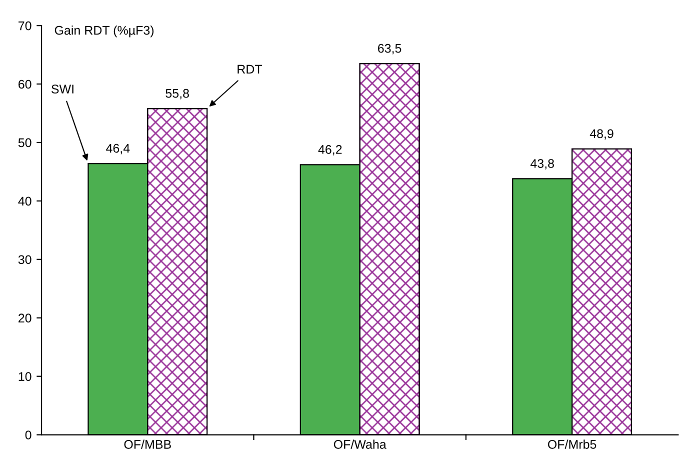 The image size is (692, 465). I want to click on data-label: 55,8, so click(177, 94).